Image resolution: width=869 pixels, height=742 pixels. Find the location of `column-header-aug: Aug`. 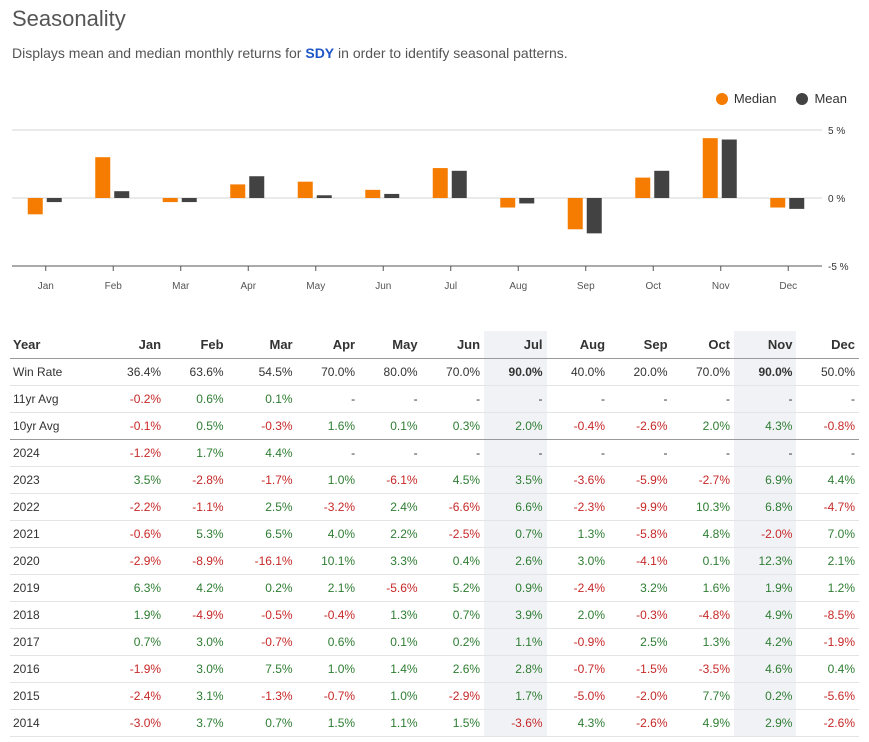

column-header-aug: Aug is located at coordinates (578, 345).